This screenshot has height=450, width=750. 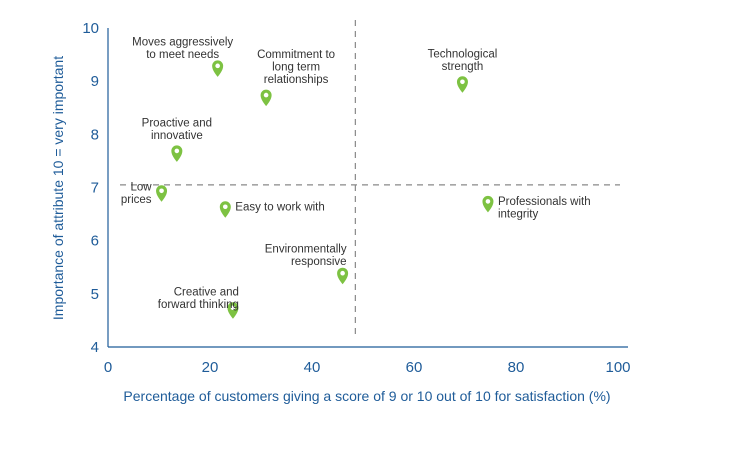 I want to click on y-tick-label: 8, so click(x=95, y=134).